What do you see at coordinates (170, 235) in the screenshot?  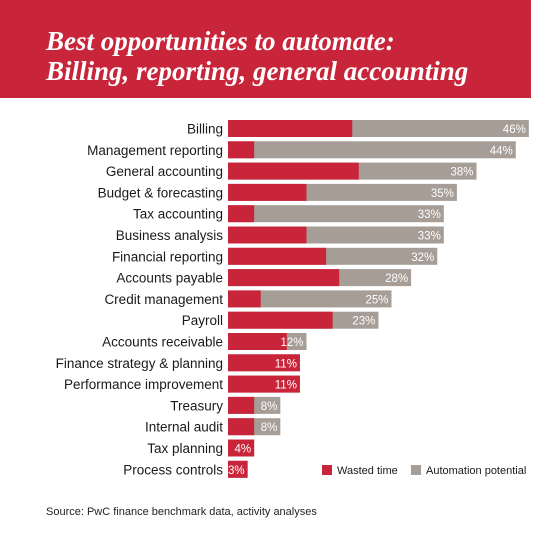 I see `category-label-business-analysis: Business analysis` at bounding box center [170, 235].